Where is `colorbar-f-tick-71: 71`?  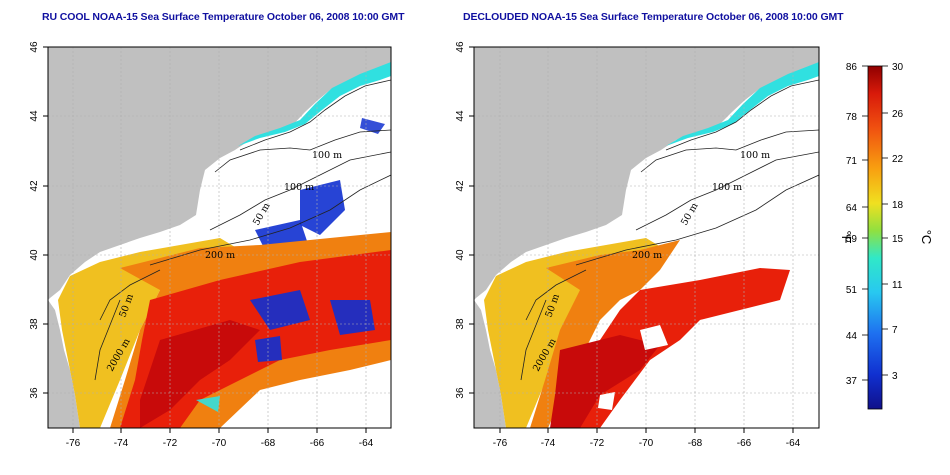
colorbar-f-tick-71: 71 is located at coordinates (852, 161).